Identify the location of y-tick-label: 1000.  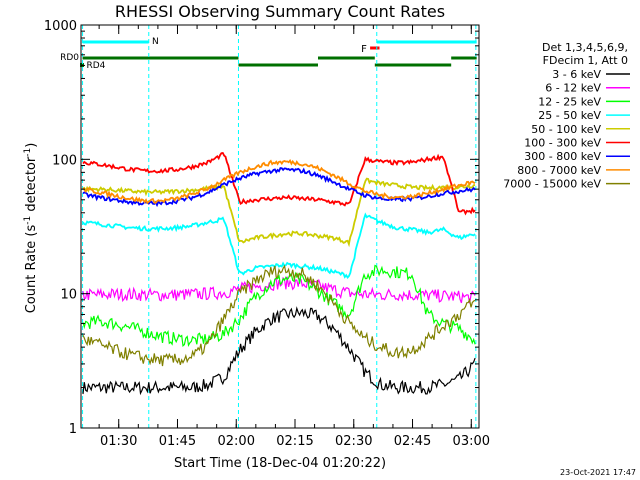
(60, 26).